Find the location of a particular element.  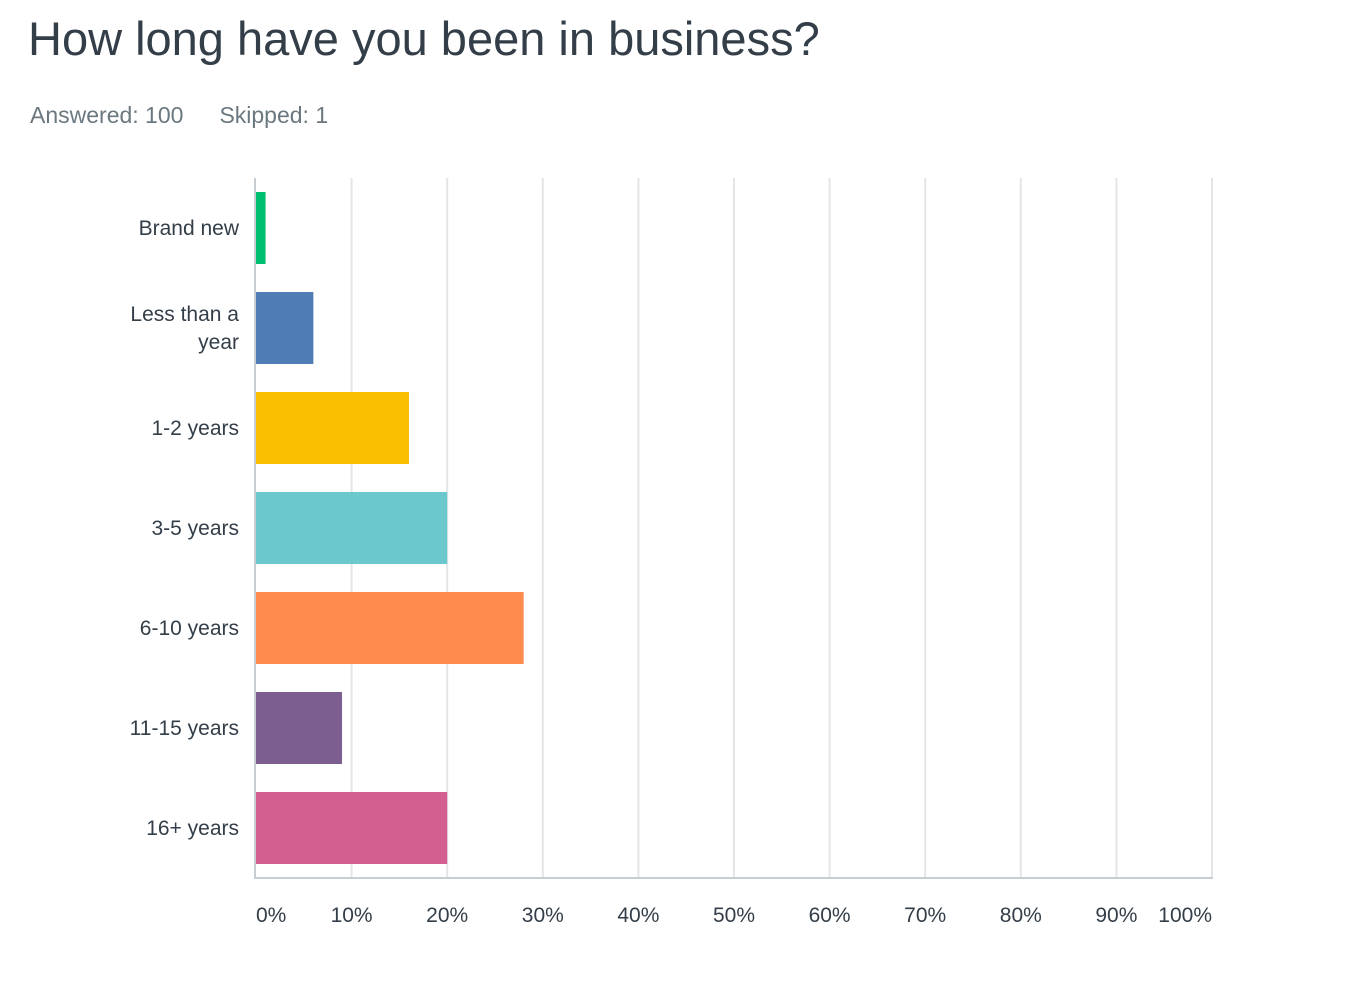

x-tick-label: 30% is located at coordinates (543, 915).